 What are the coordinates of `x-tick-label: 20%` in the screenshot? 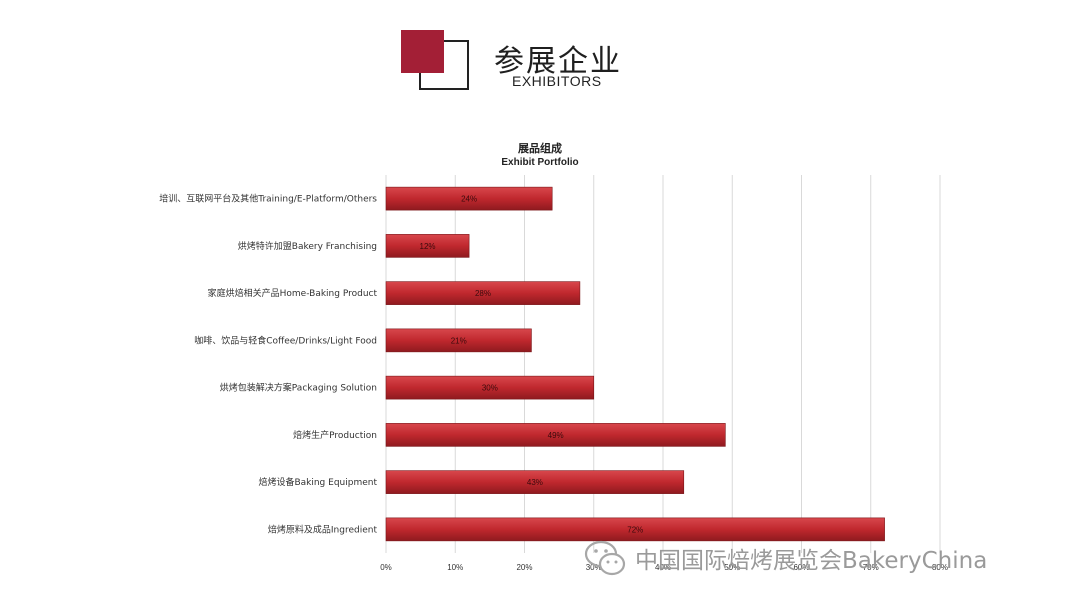 It's located at (524, 567).